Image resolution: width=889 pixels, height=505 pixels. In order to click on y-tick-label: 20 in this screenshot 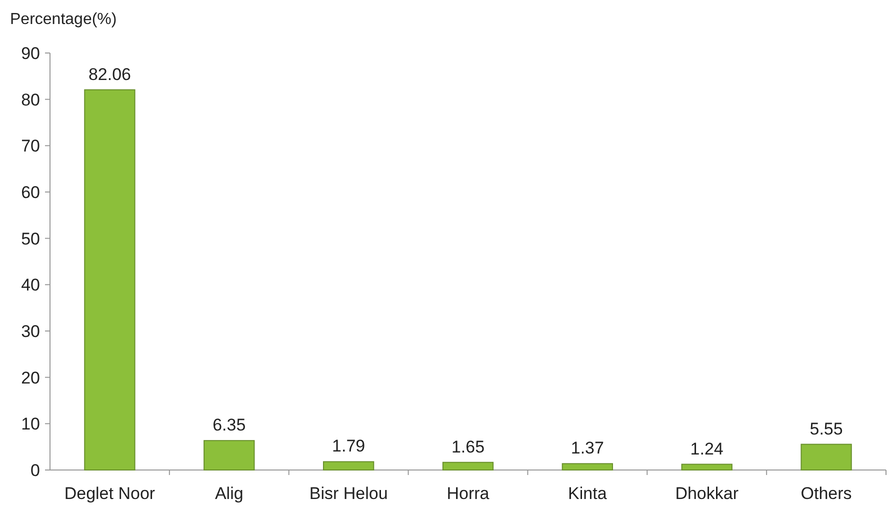, I will do `click(30, 378)`.